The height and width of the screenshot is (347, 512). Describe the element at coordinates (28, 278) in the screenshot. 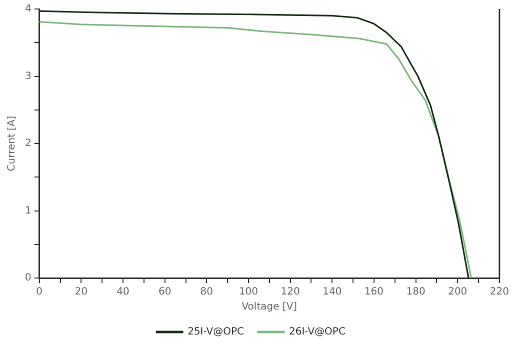

I see `y-tick-label: 0` at that location.